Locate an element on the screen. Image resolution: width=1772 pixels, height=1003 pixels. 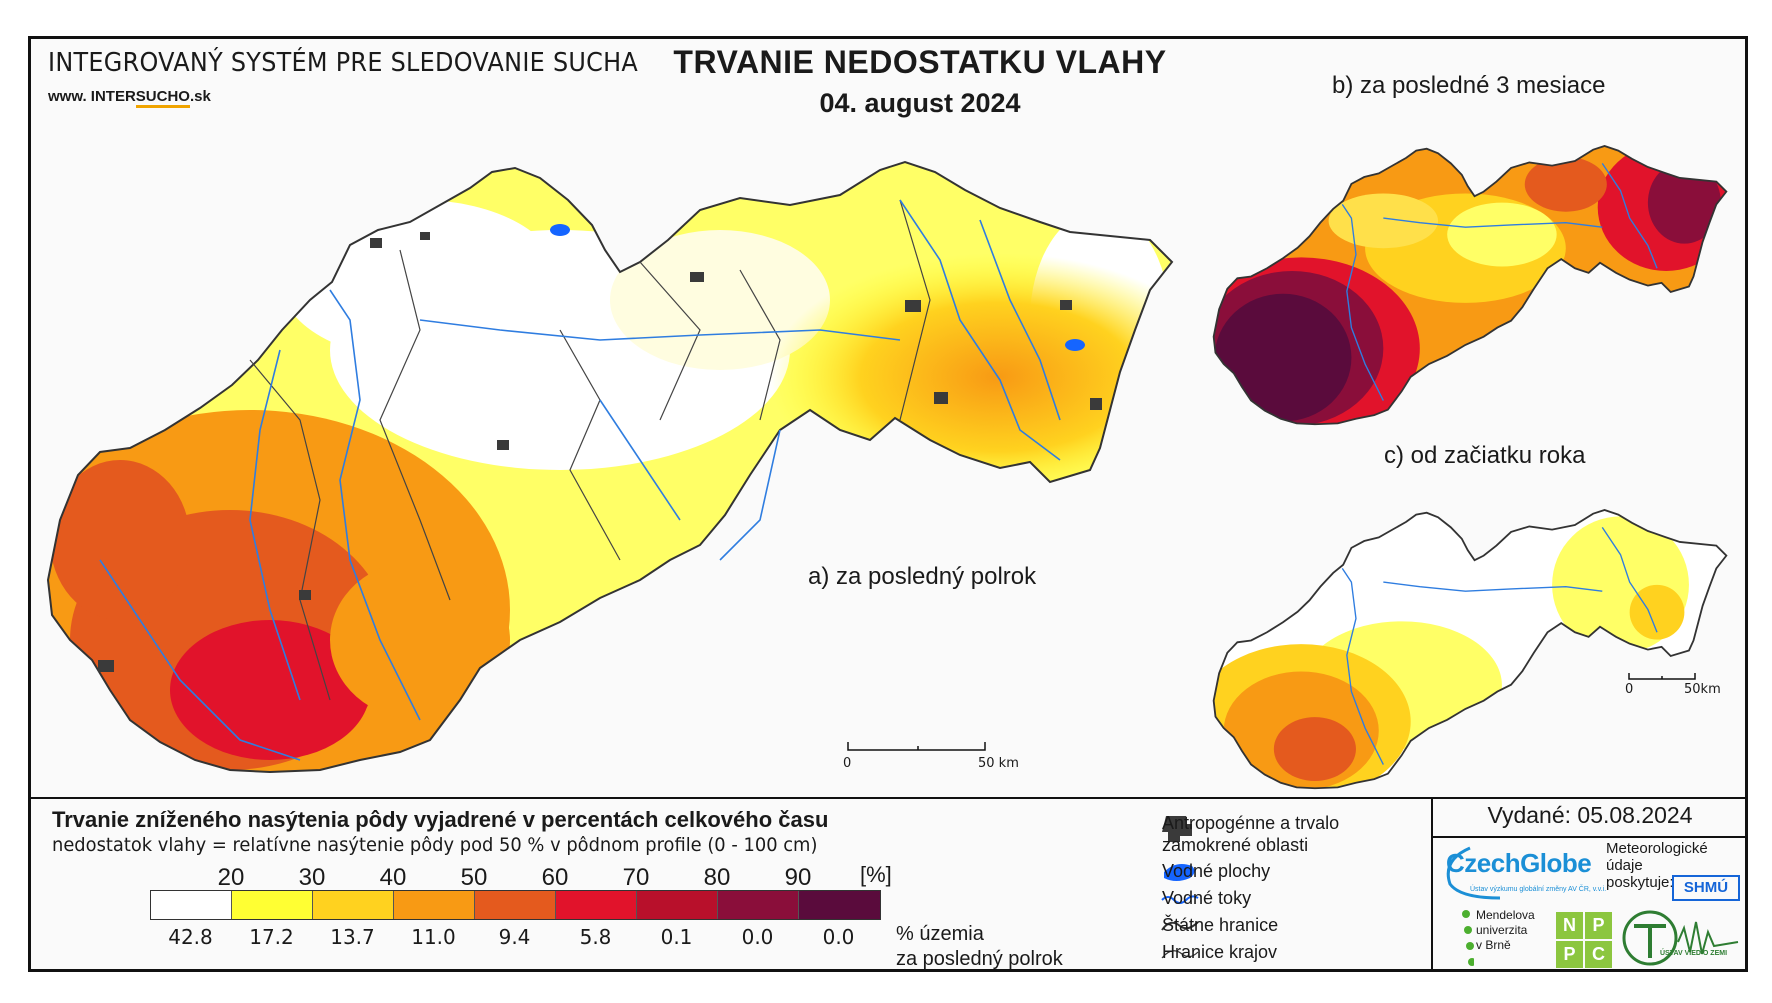
uvz-logo-icon is located at coordinates (1680, 938).